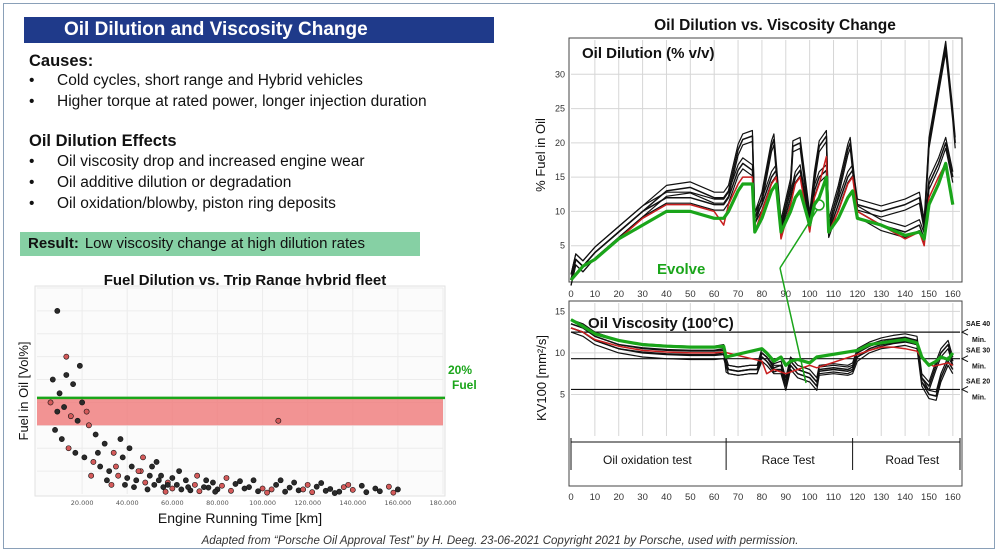 The image size is (1000, 554). Describe the element at coordinates (560, 143) in the screenshot. I see `y-tick-label: 20` at that location.